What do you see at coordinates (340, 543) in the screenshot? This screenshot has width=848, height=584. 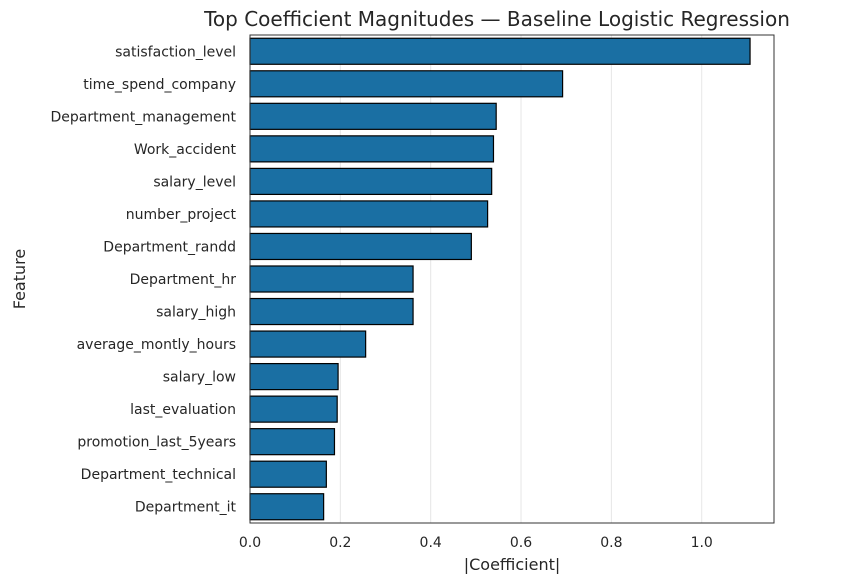 I see `x-tick-label: 0.2` at bounding box center [340, 543].